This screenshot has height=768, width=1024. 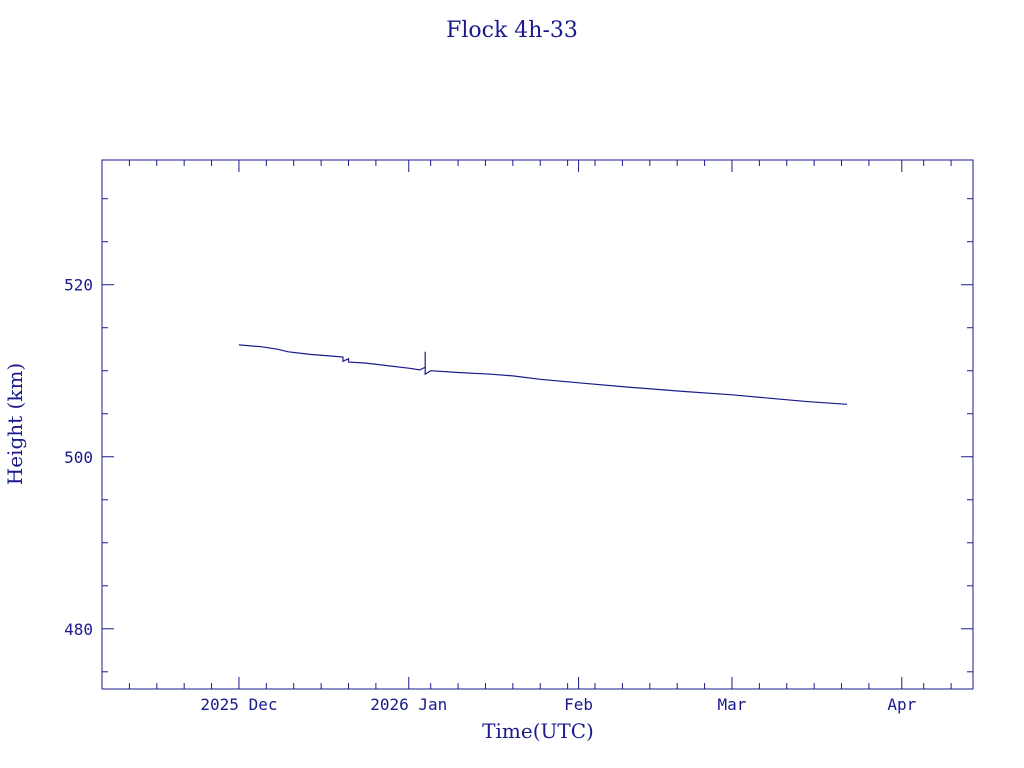 I want to click on y-tick-label: 520, so click(x=78, y=285).